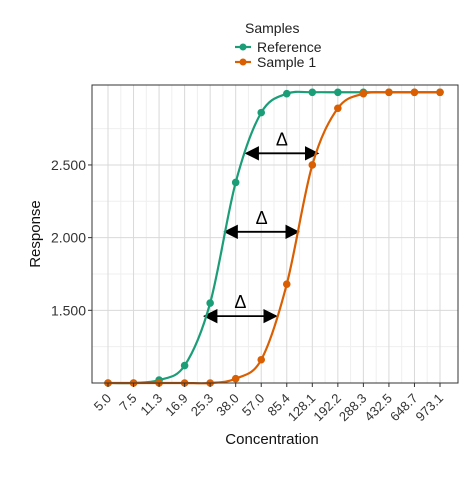 The image size is (474, 479). What do you see at coordinates (404, 408) in the screenshot?
I see `x-tick-label-13: 648.7` at bounding box center [404, 408].